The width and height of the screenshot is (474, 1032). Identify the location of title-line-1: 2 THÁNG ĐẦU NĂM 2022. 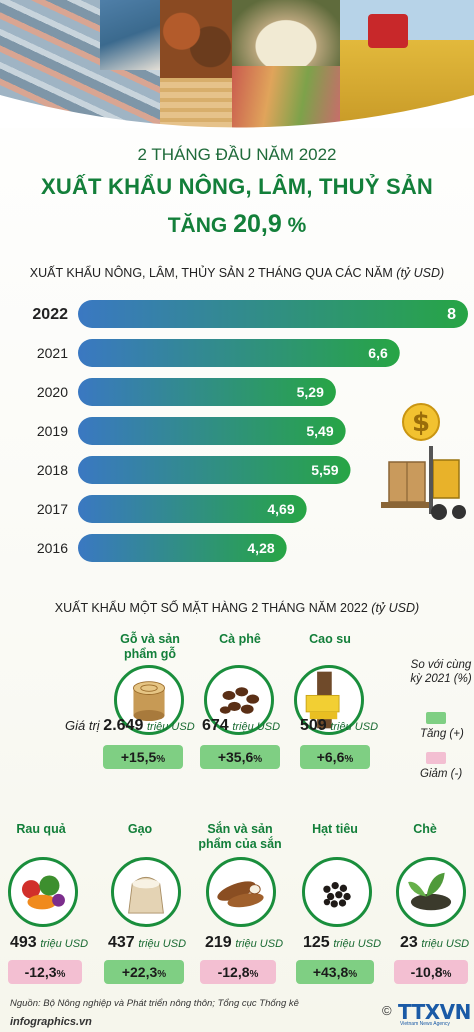
(237, 154).